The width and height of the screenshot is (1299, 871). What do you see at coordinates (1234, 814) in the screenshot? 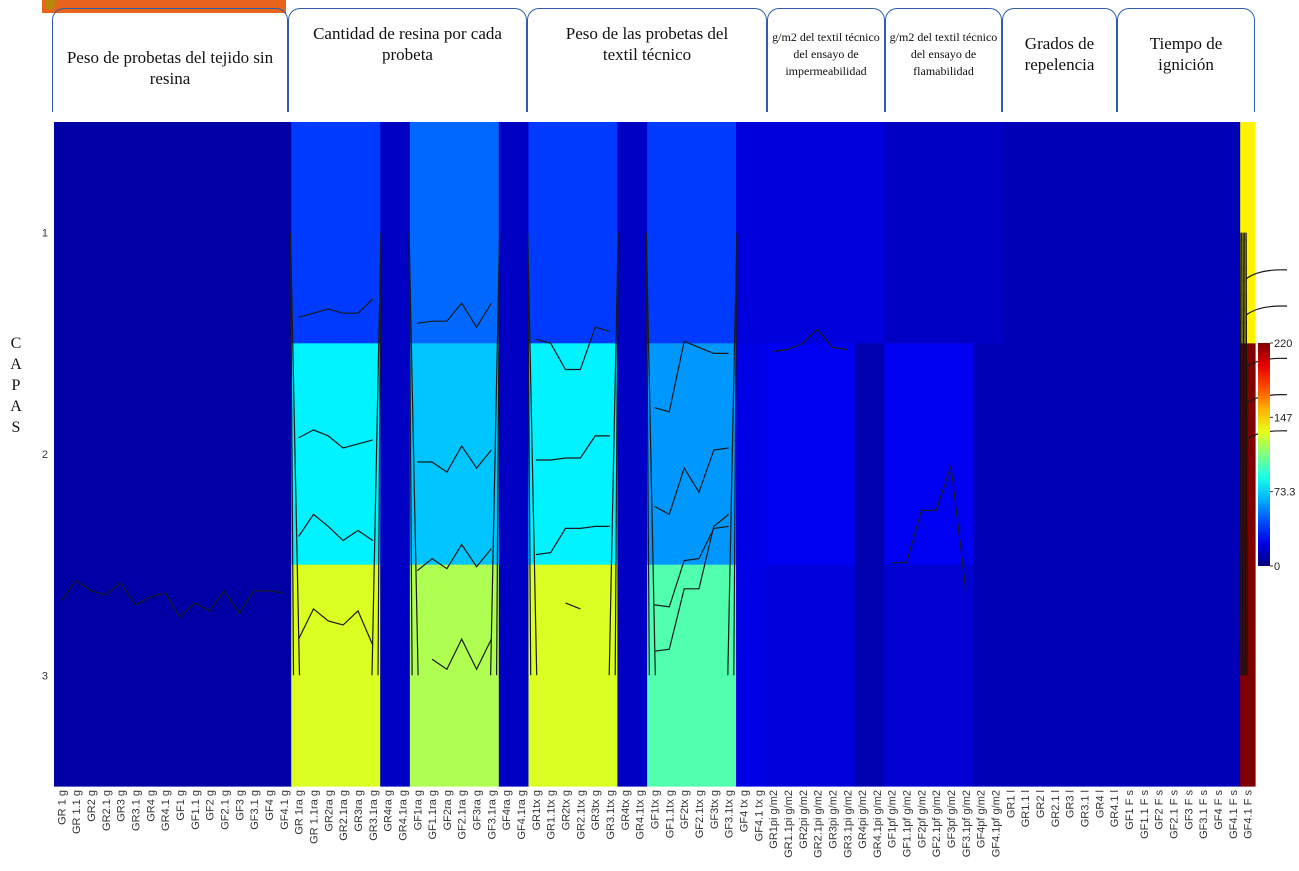
I see `x-tick-label: GF4.1 F s` at bounding box center [1234, 814].